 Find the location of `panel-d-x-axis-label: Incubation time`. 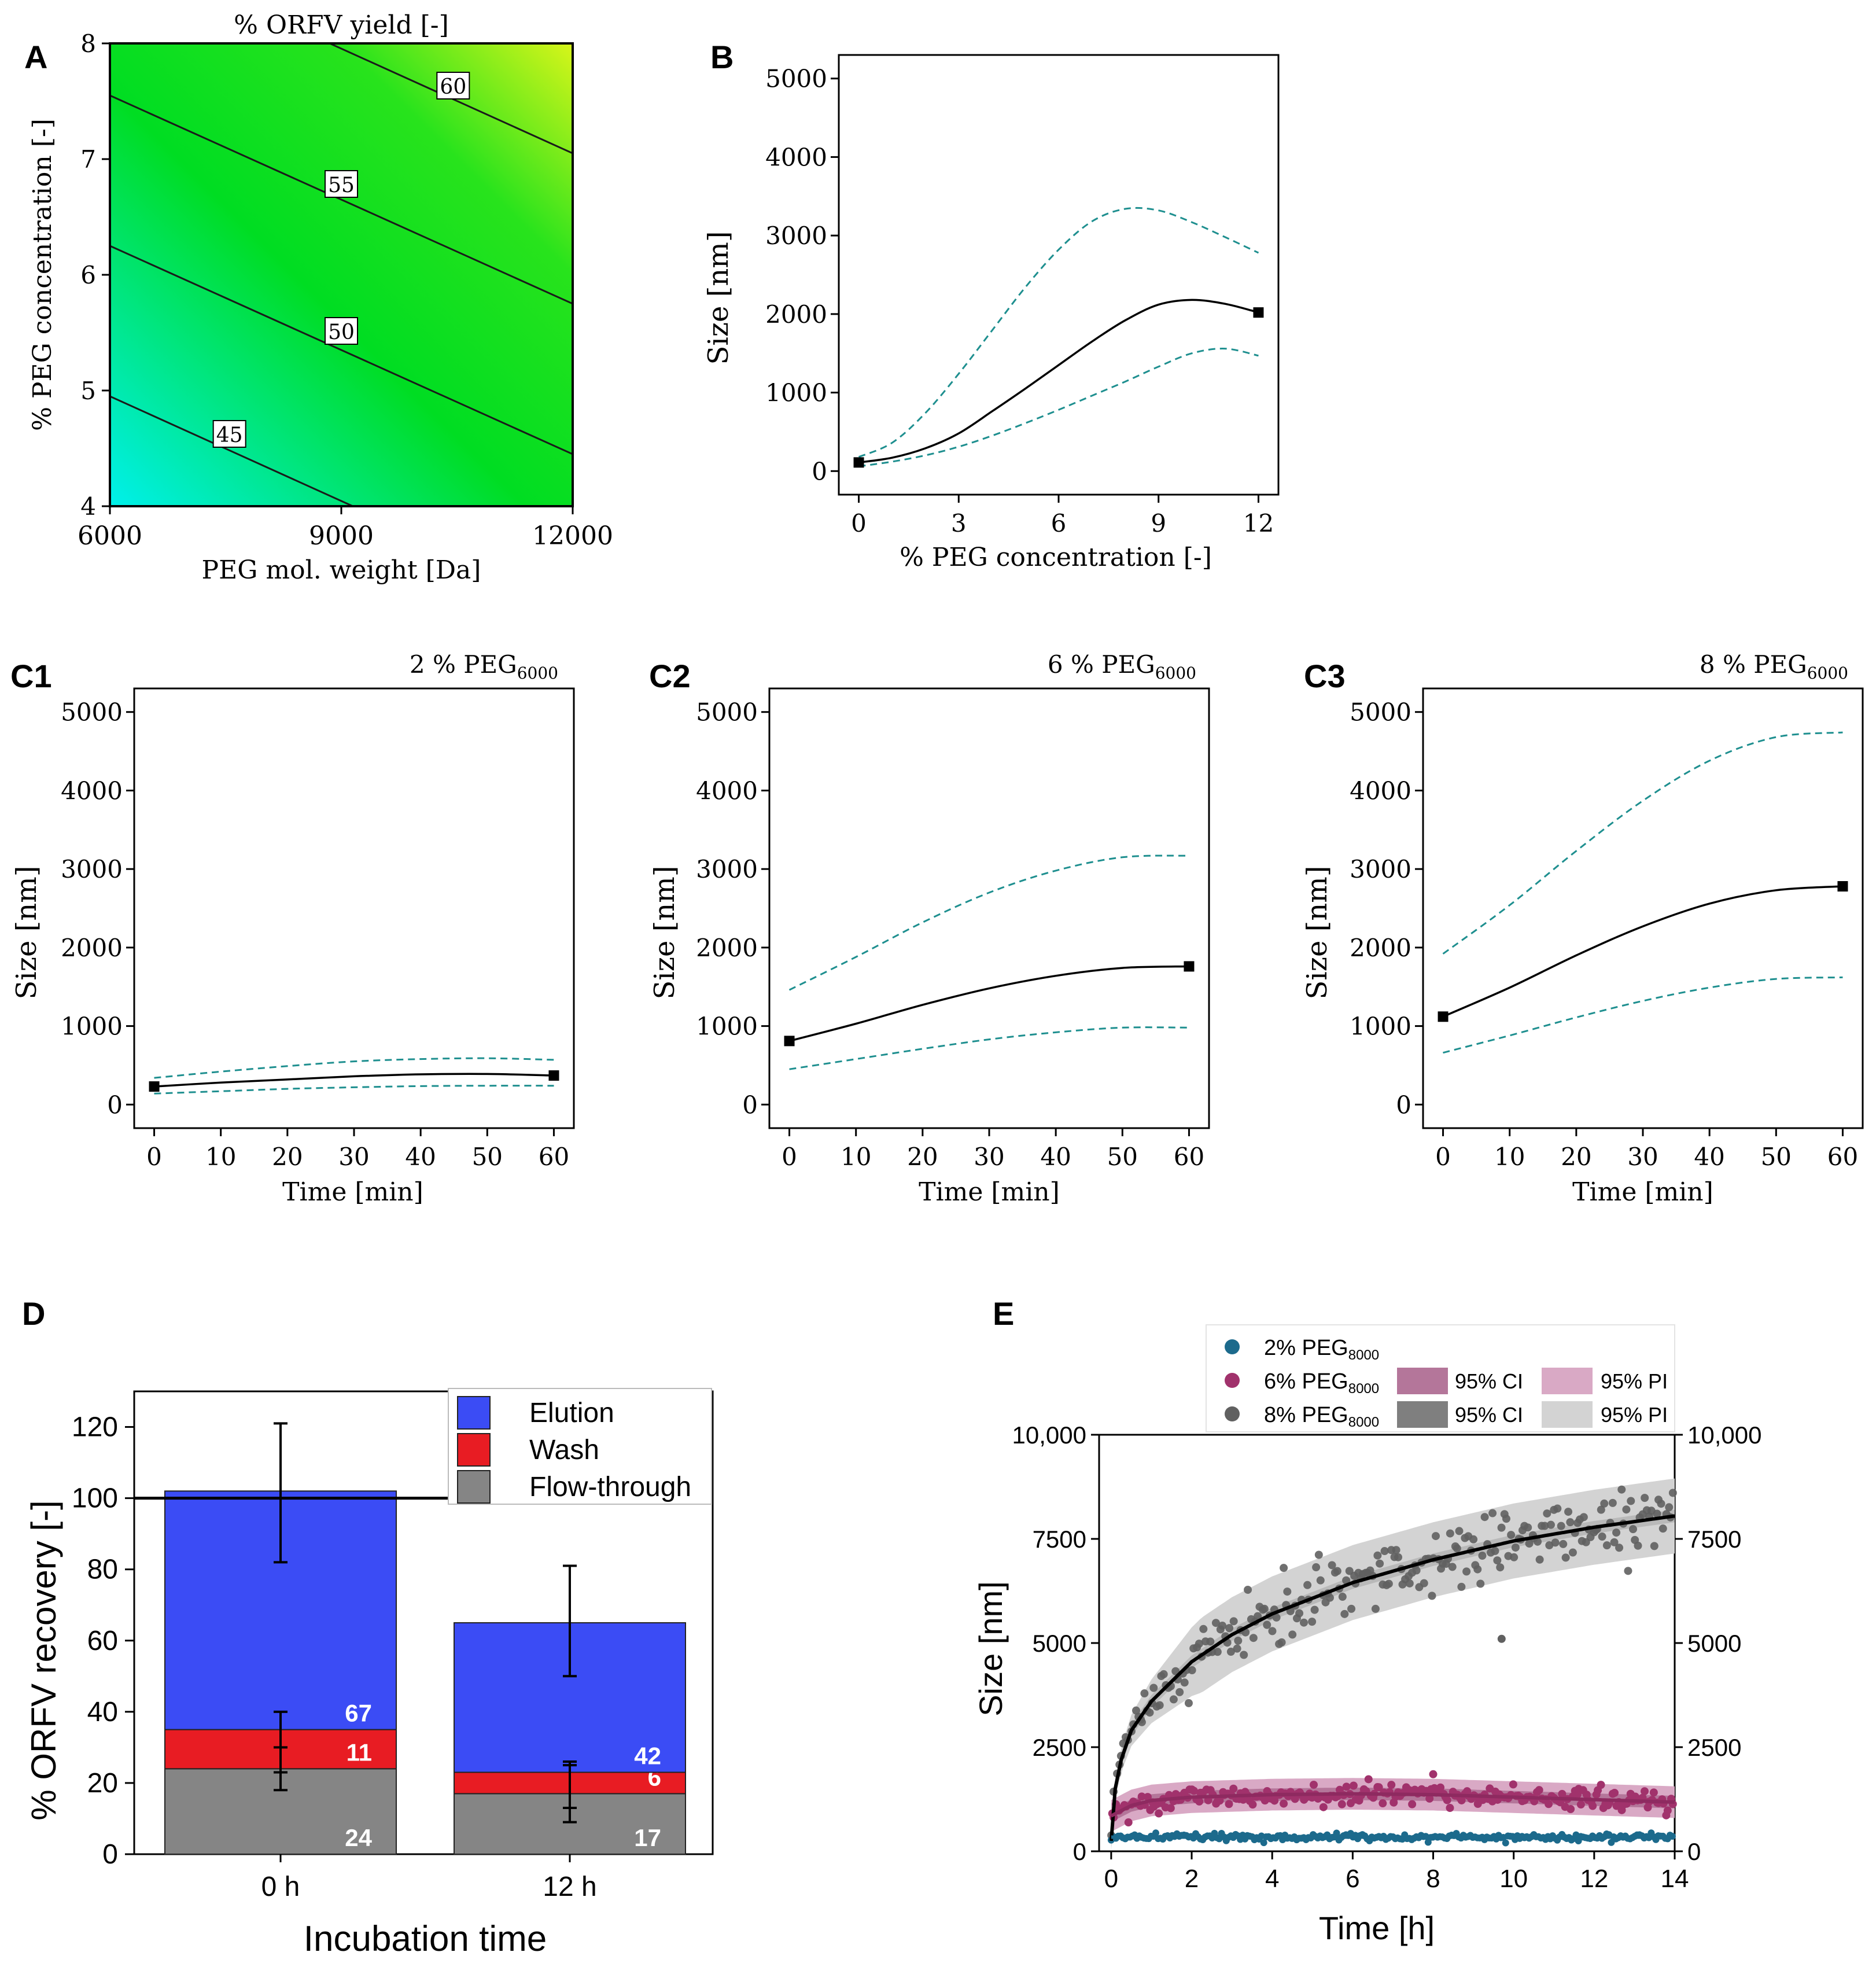

panel-d-x-axis-label: Incubation time is located at coordinates (425, 1939).